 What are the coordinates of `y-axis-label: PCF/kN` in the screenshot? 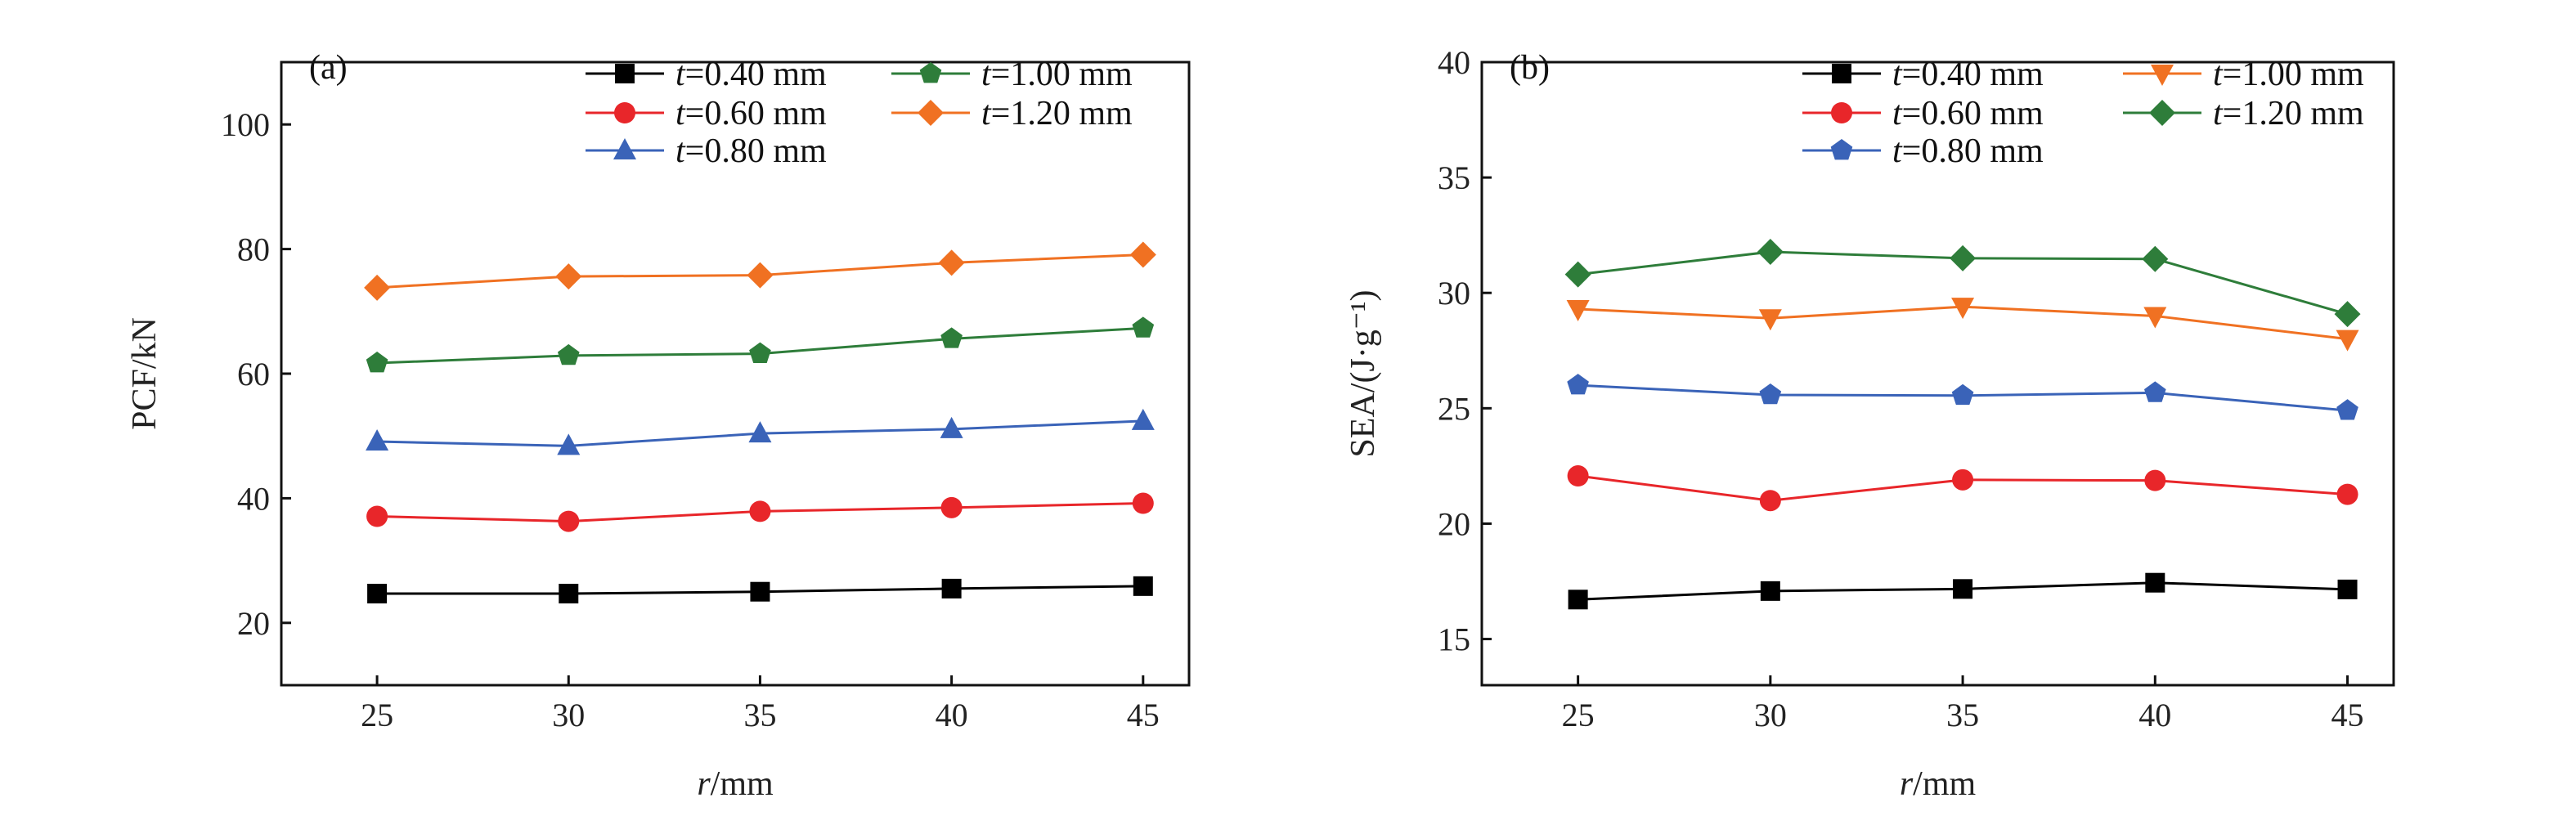 It's located at (145, 374).